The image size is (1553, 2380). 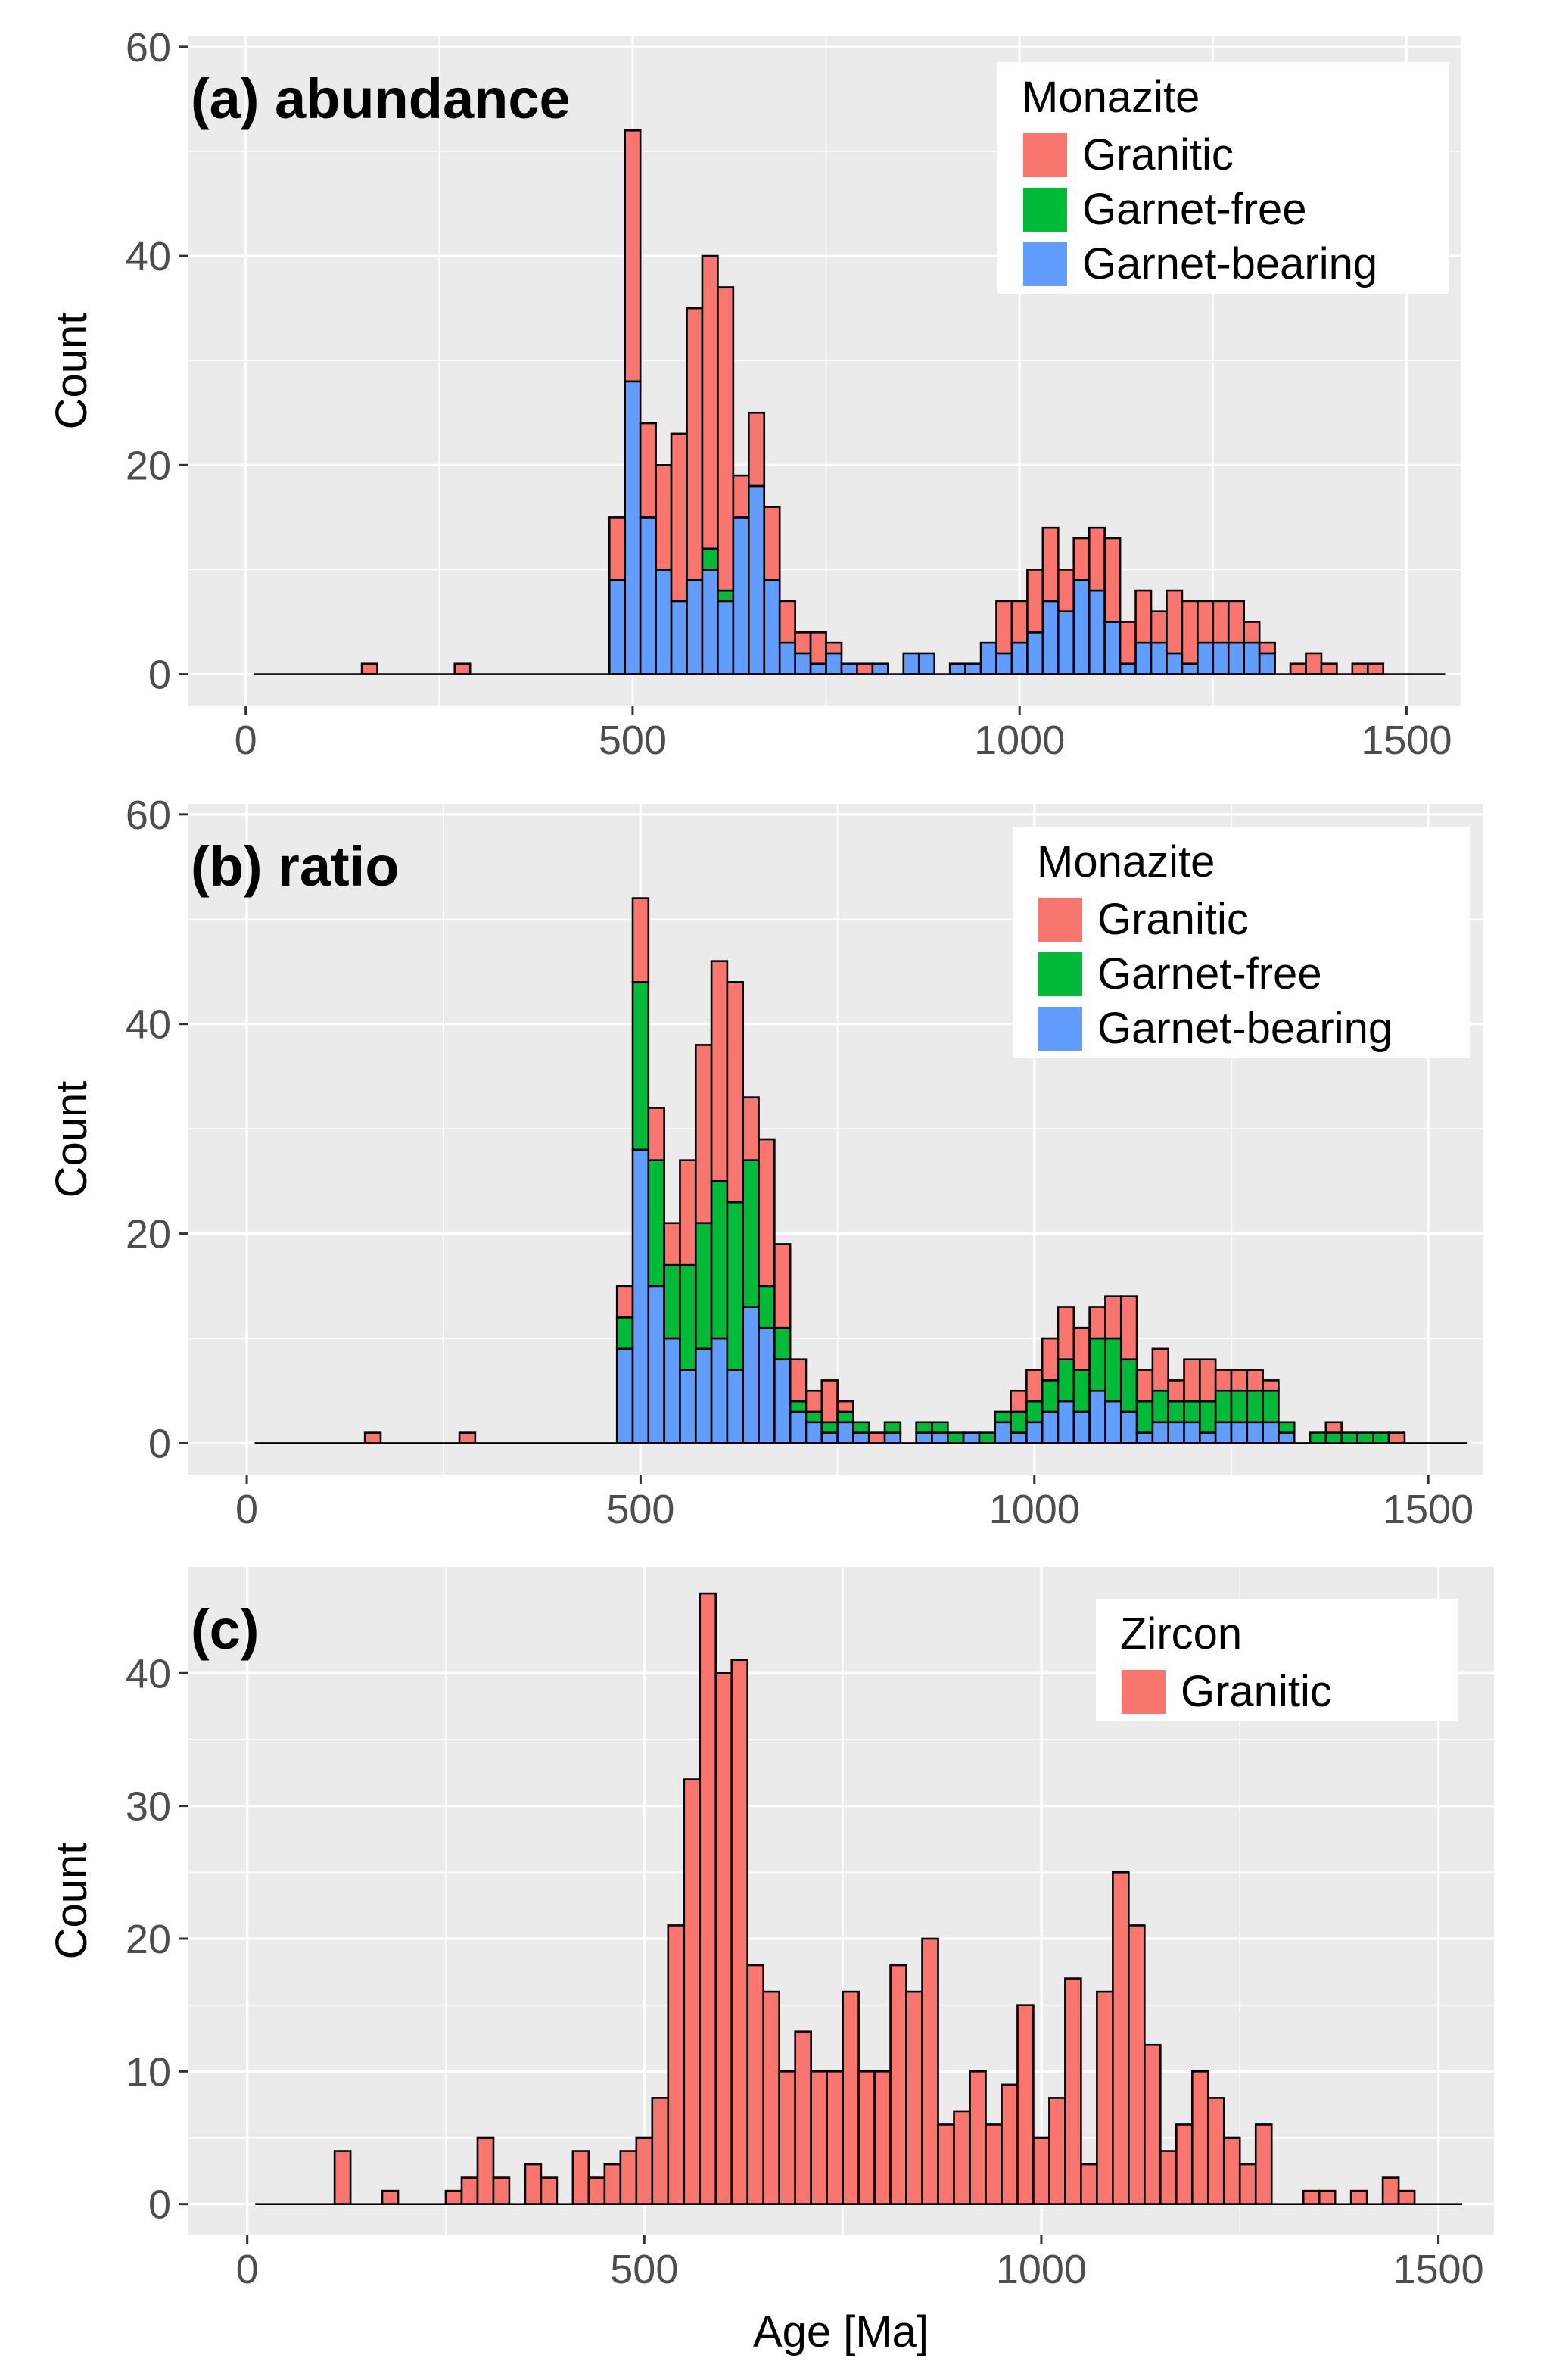 What do you see at coordinates (295, 866) in the screenshot?
I see `panel-label: (b) ratio` at bounding box center [295, 866].